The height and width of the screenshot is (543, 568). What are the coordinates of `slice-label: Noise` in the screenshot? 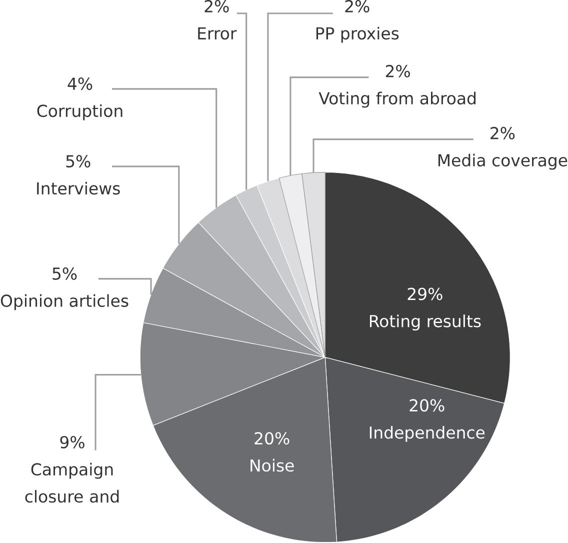 It's located at (272, 465).